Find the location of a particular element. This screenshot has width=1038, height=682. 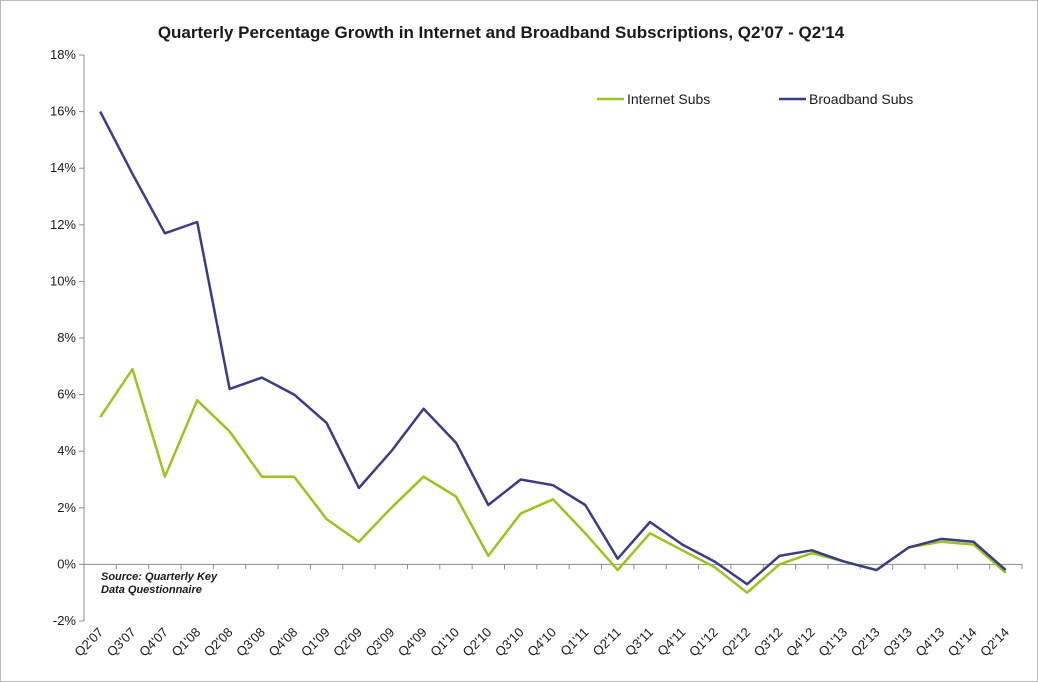

x-tick-label: Q3'10 is located at coordinates (509, 642).